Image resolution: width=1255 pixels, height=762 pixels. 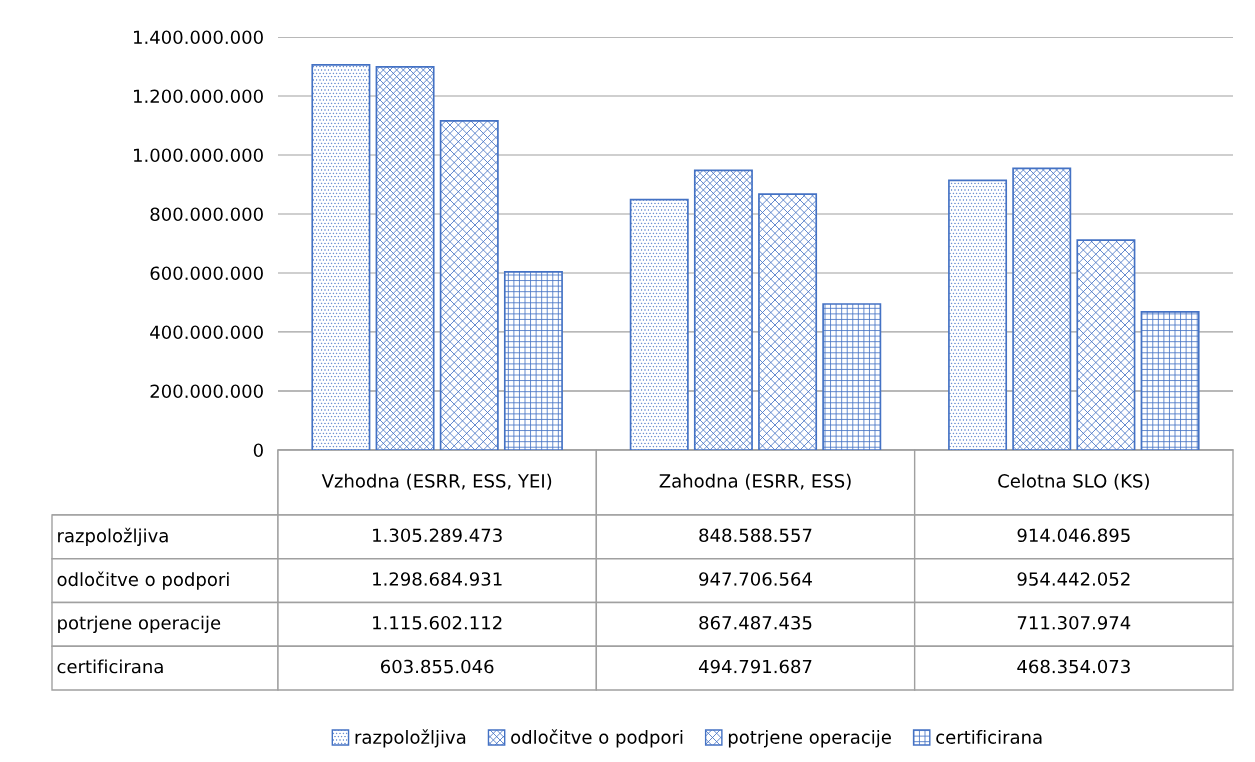 I want to click on text: potrjene operacije, so click(x=139, y=624).